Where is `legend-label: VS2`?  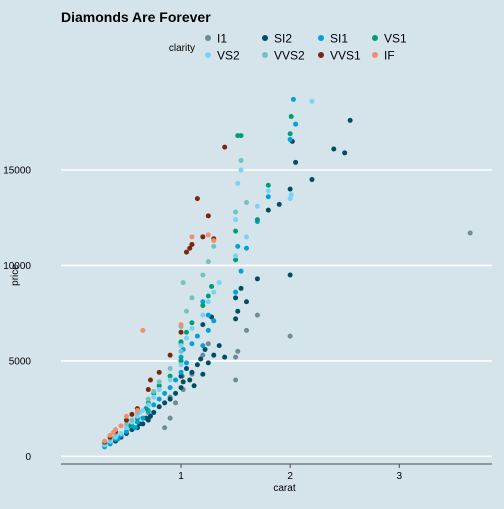
legend-label: VS2 is located at coordinates (228, 56).